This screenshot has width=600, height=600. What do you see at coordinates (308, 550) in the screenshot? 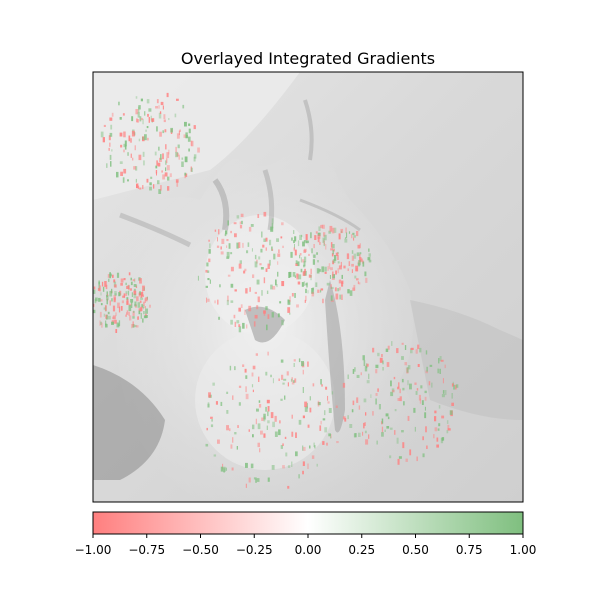
I see `colorbar-tick-label: 0.00` at bounding box center [308, 550].